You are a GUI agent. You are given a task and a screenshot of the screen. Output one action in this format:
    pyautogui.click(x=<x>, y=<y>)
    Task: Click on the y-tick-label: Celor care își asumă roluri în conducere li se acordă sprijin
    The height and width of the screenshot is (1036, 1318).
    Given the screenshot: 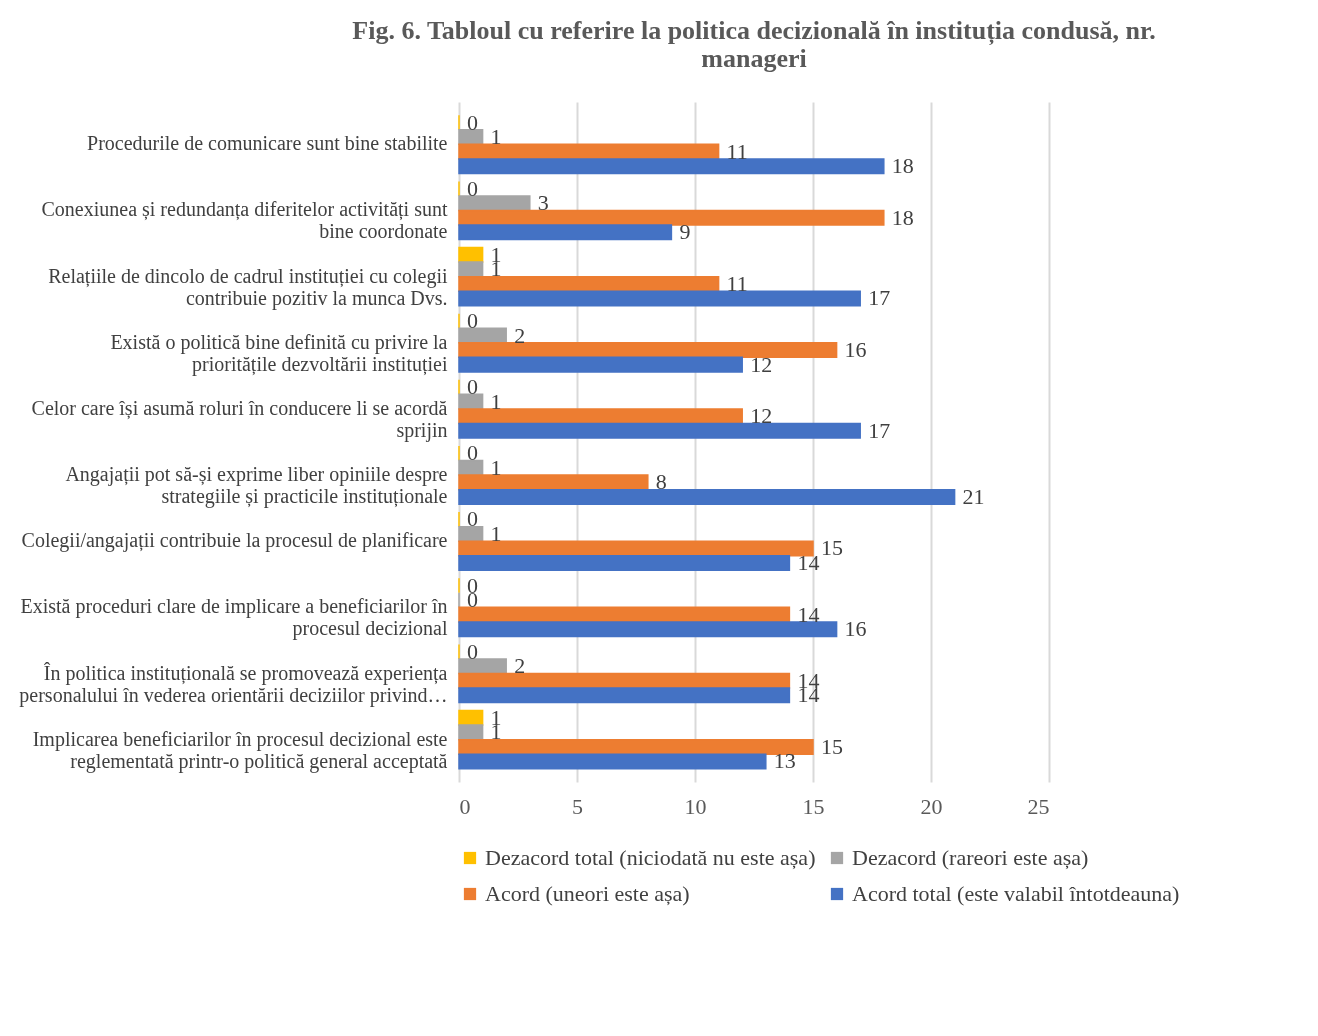 What is the action you would take?
    pyautogui.click(x=239, y=419)
    